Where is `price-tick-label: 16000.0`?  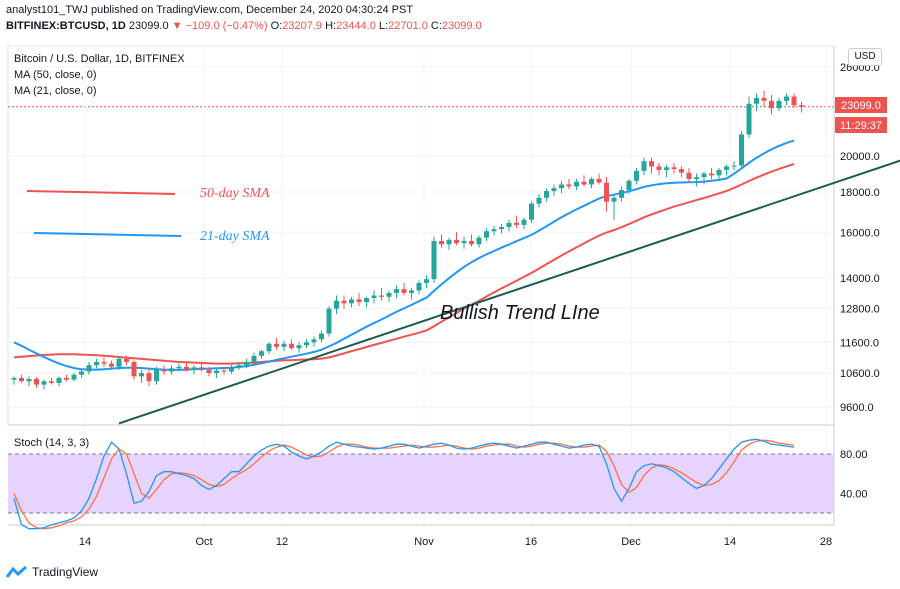
price-tick-label: 16000.0 is located at coordinates (860, 233).